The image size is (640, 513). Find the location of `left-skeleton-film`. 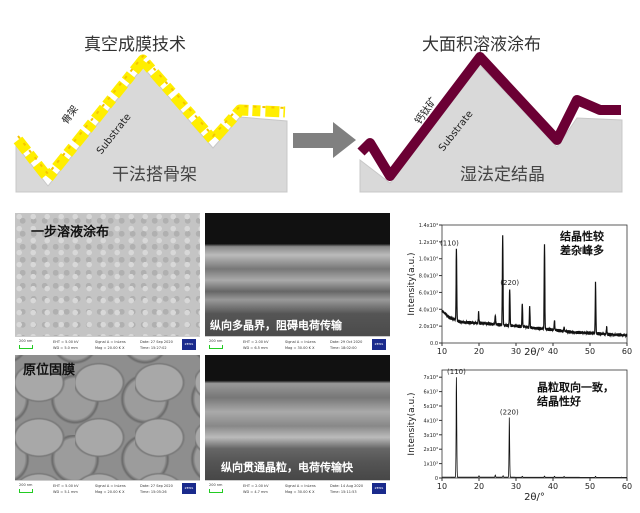

left-skeleton-film is located at coordinates (149, 119).